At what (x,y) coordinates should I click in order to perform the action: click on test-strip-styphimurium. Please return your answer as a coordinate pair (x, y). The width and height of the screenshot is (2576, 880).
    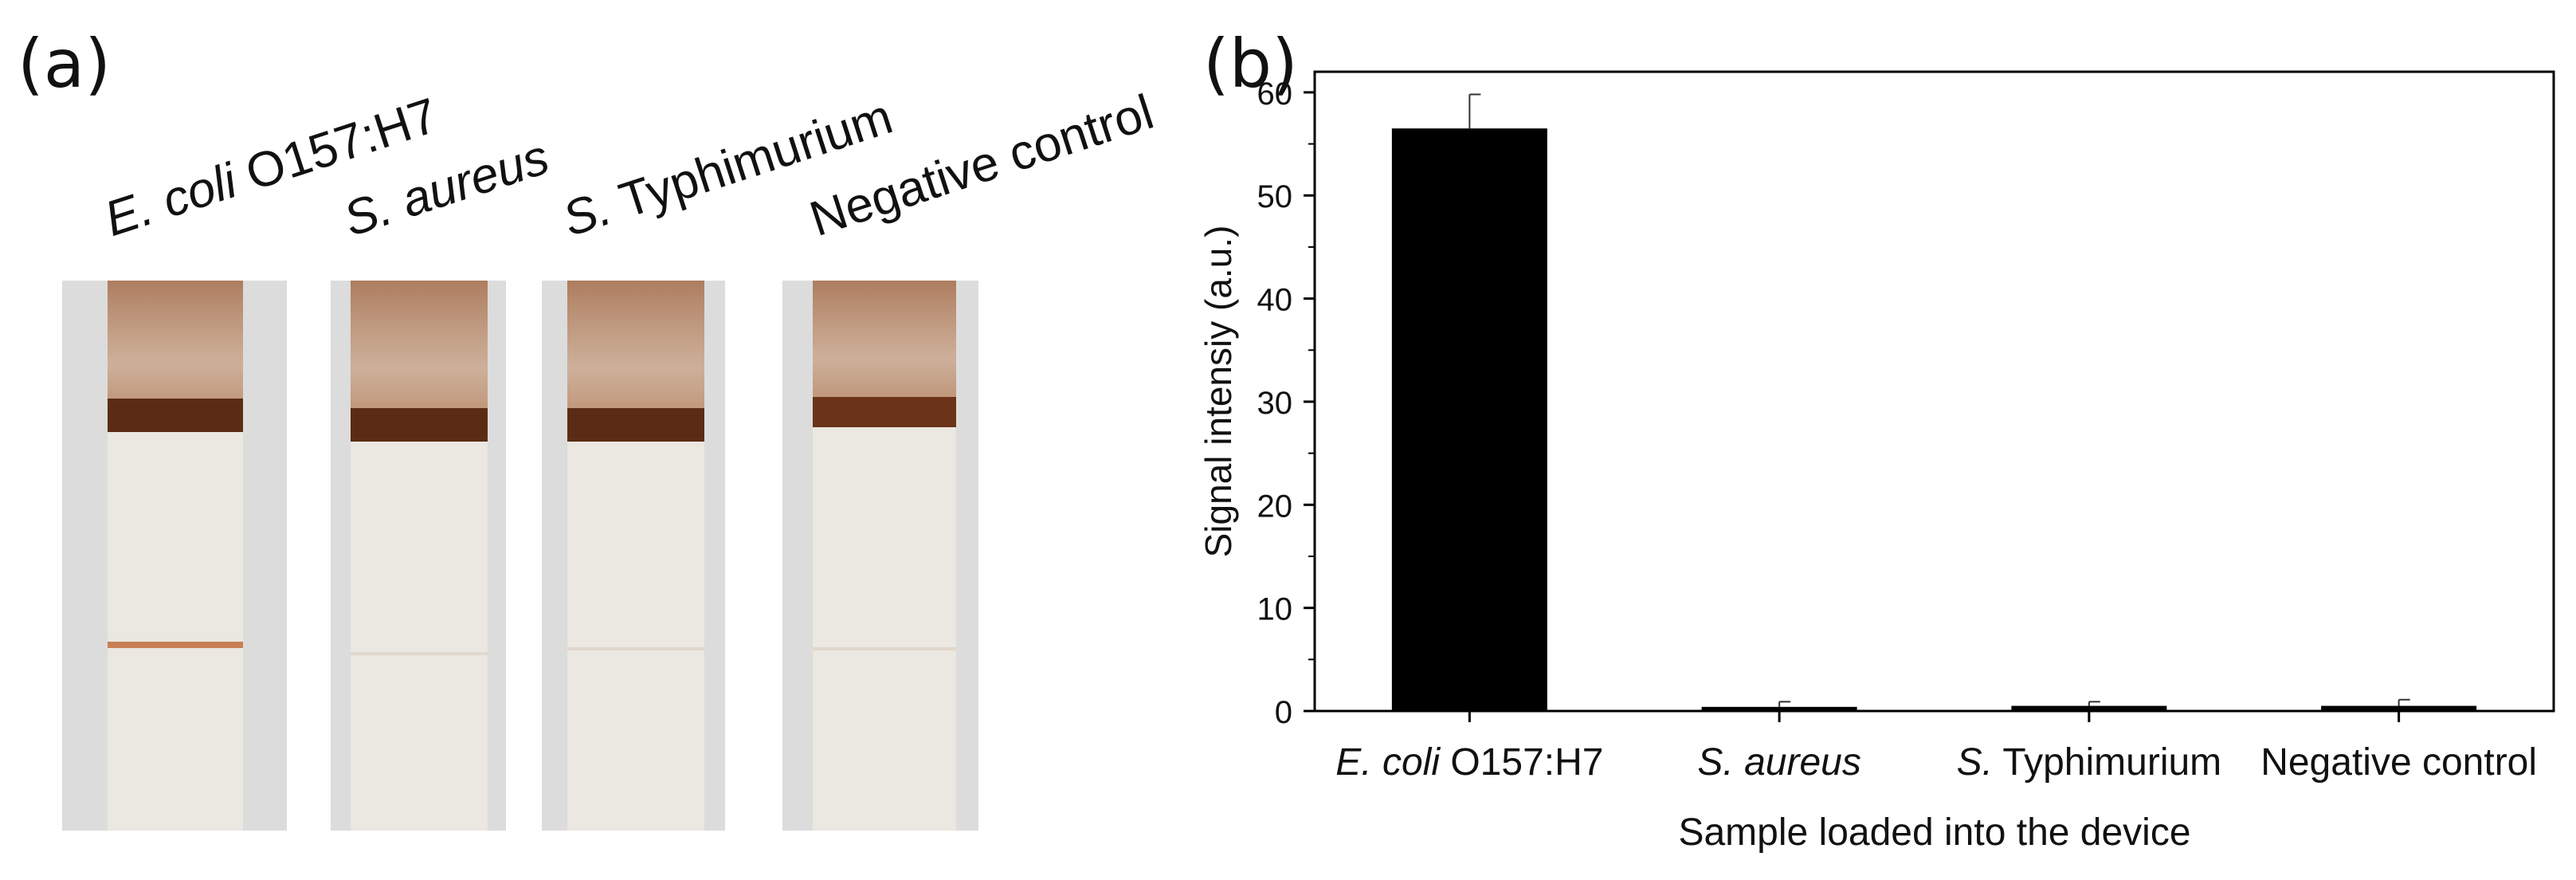
    Looking at the image, I should click on (633, 556).